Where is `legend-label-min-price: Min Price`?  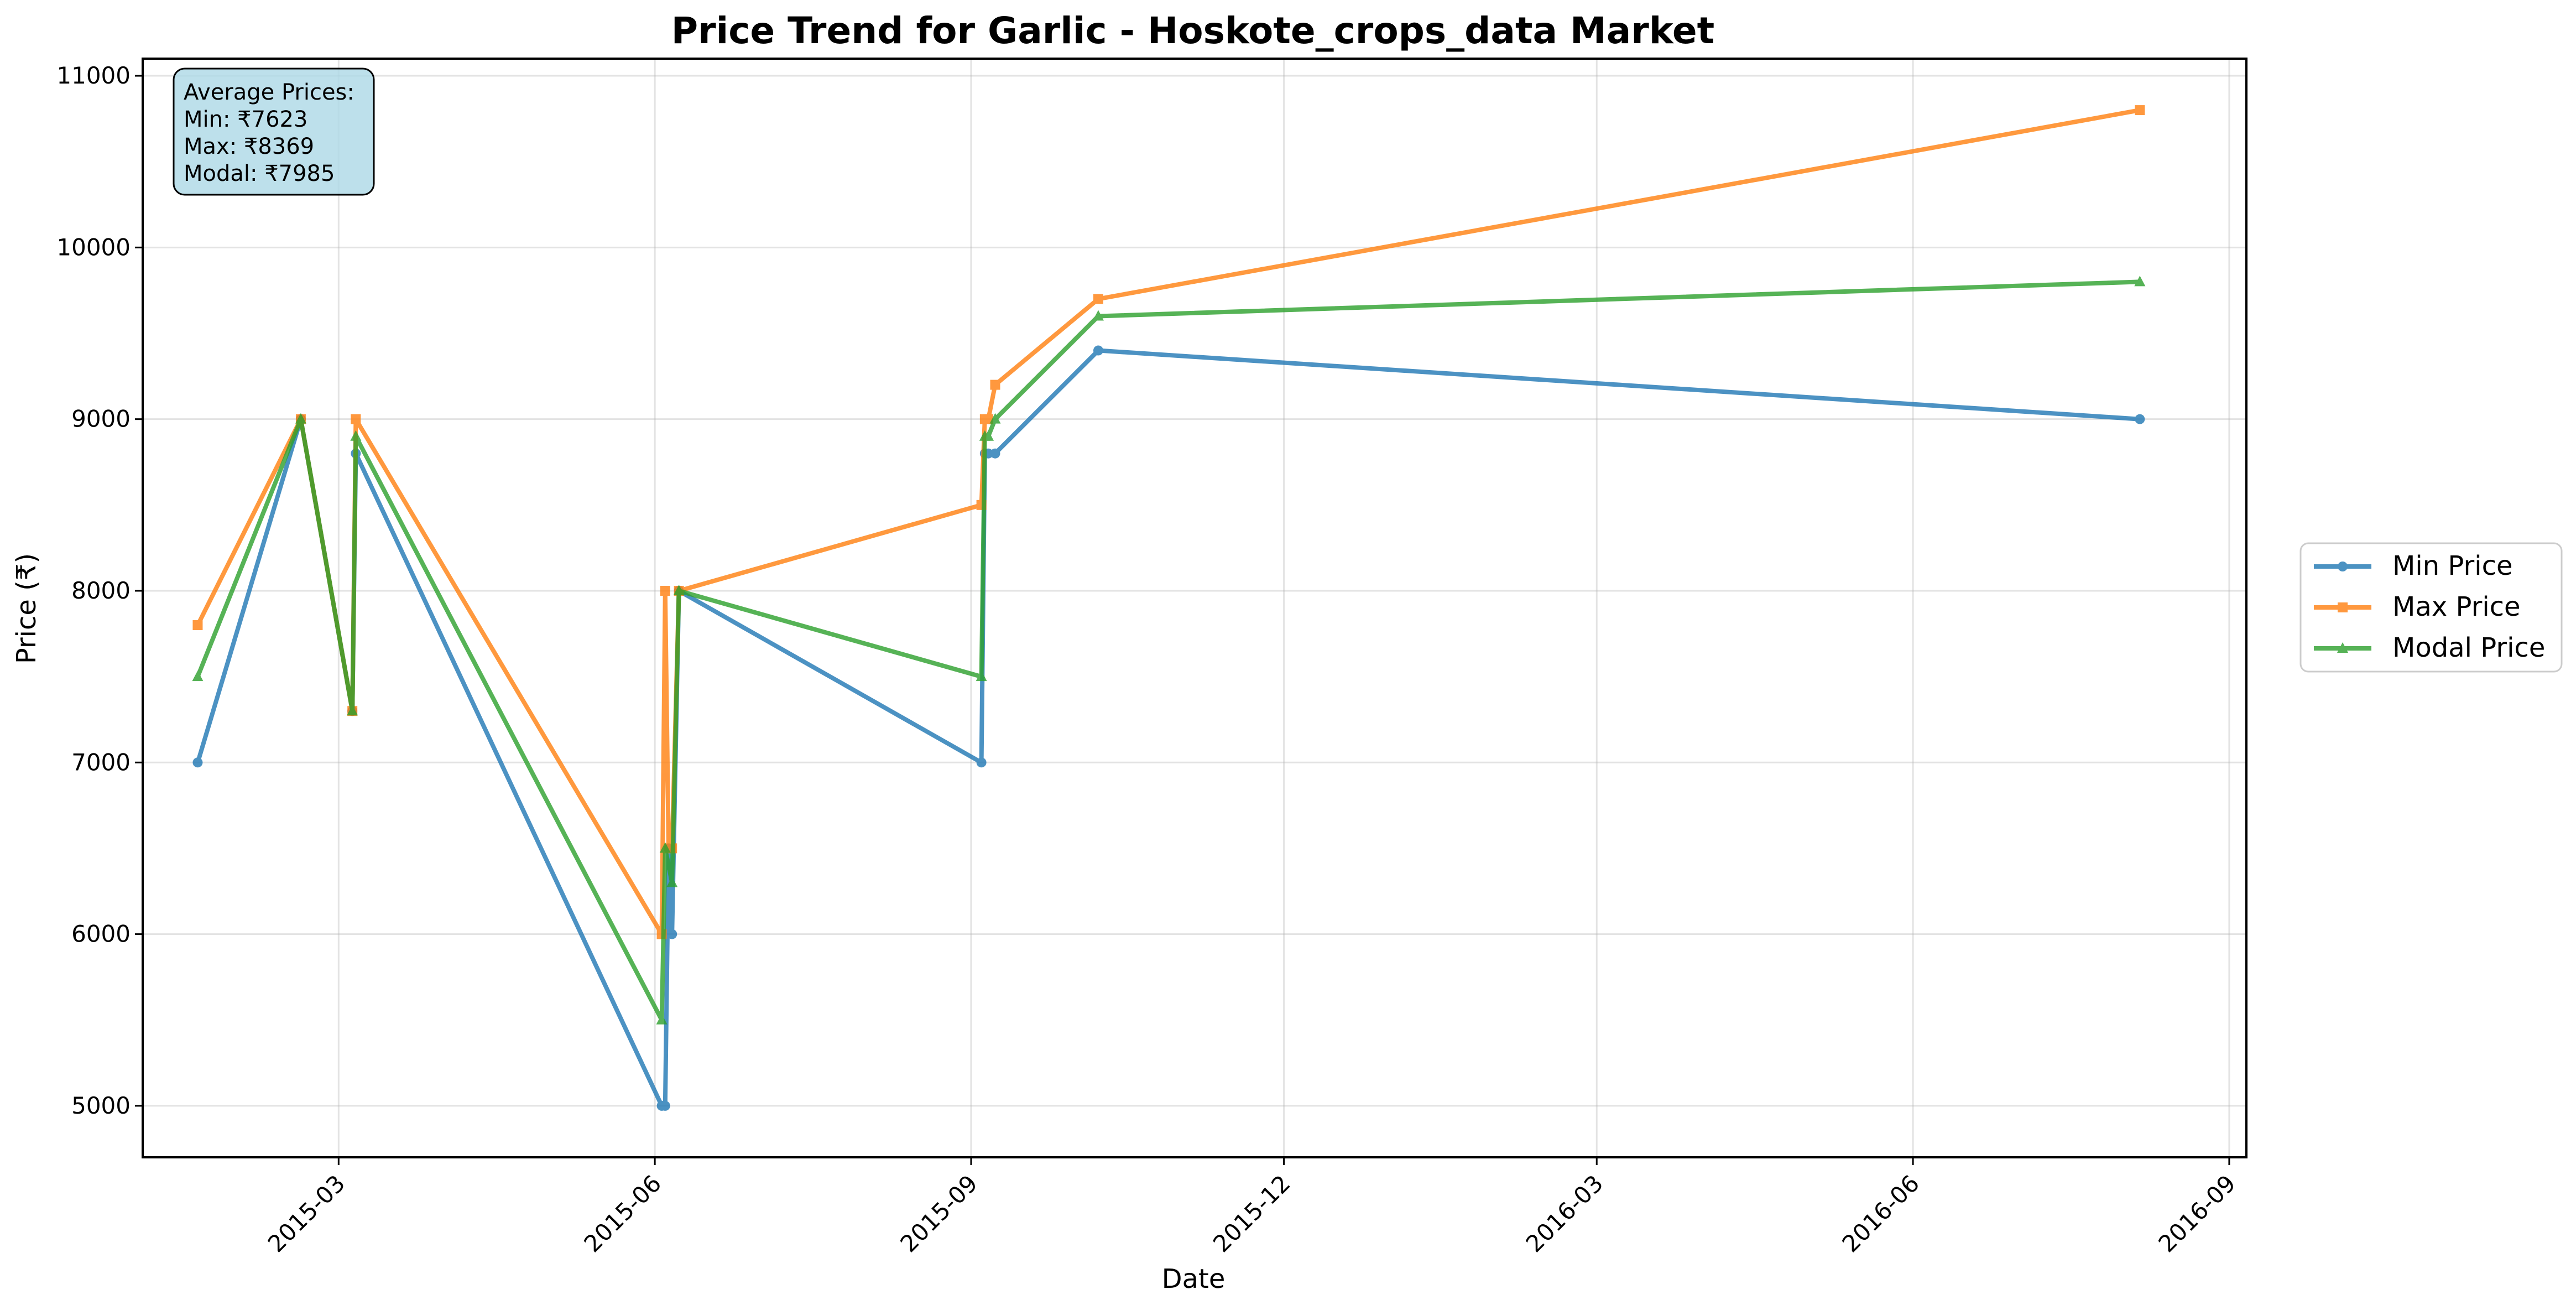 legend-label-min-price: Min Price is located at coordinates (2452, 565).